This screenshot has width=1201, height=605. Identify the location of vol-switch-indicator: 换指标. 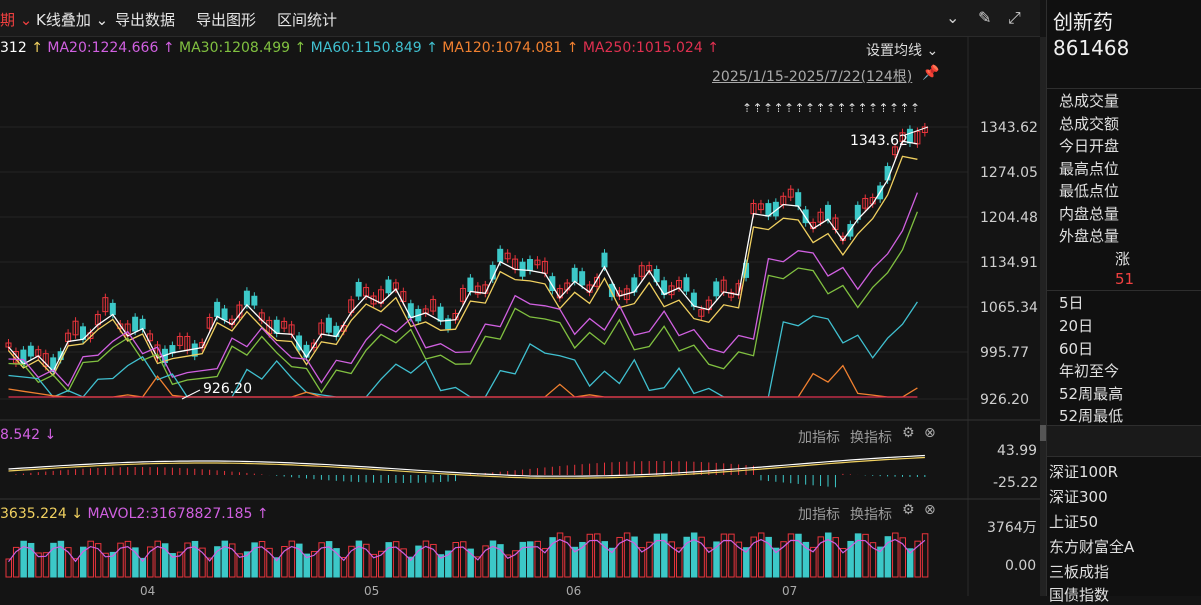
(871, 515).